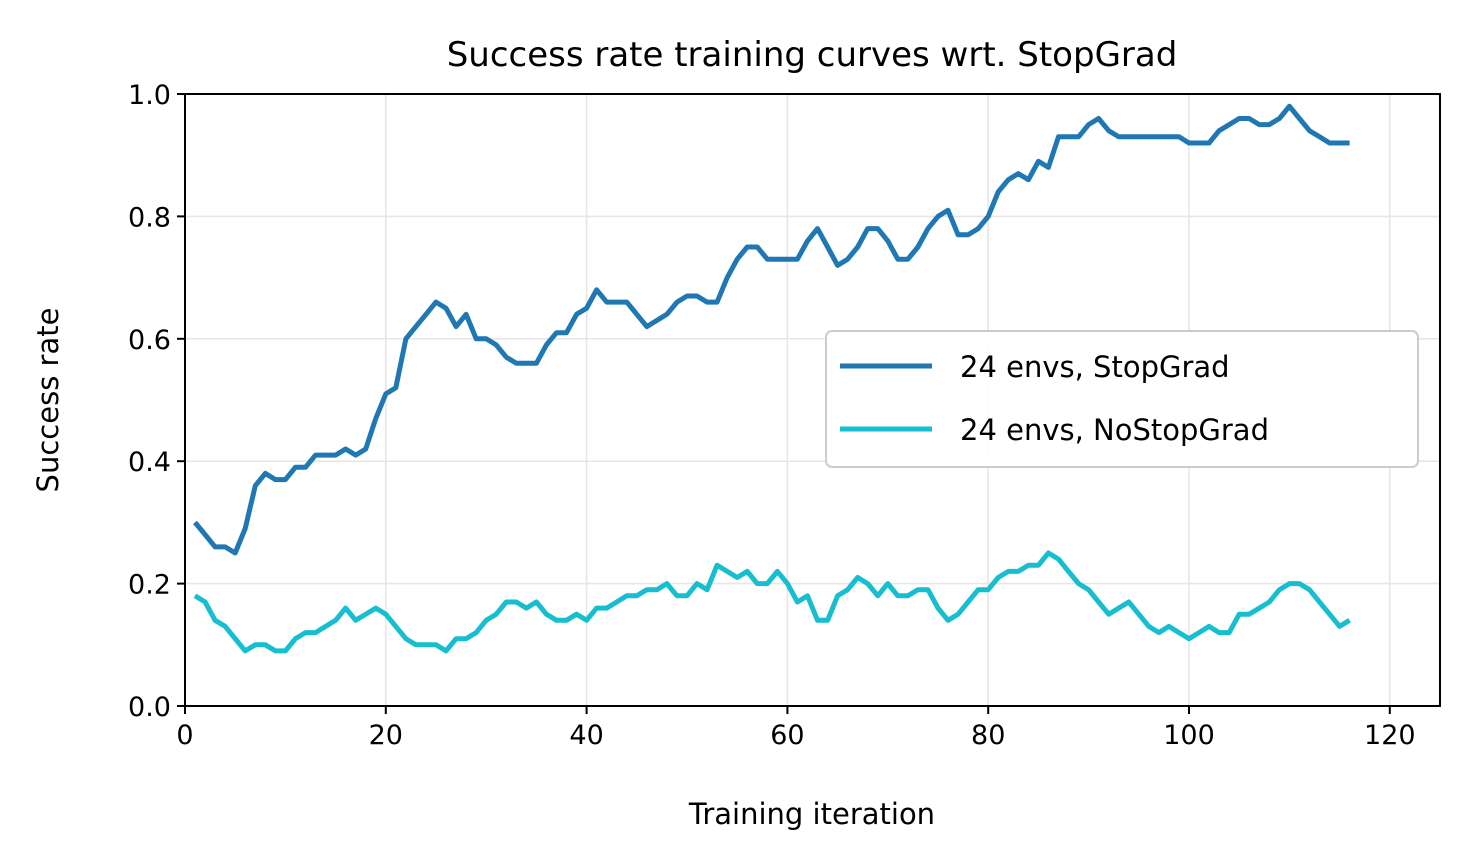  I want to click on series-line-nostopgrad, so click(772, 602).